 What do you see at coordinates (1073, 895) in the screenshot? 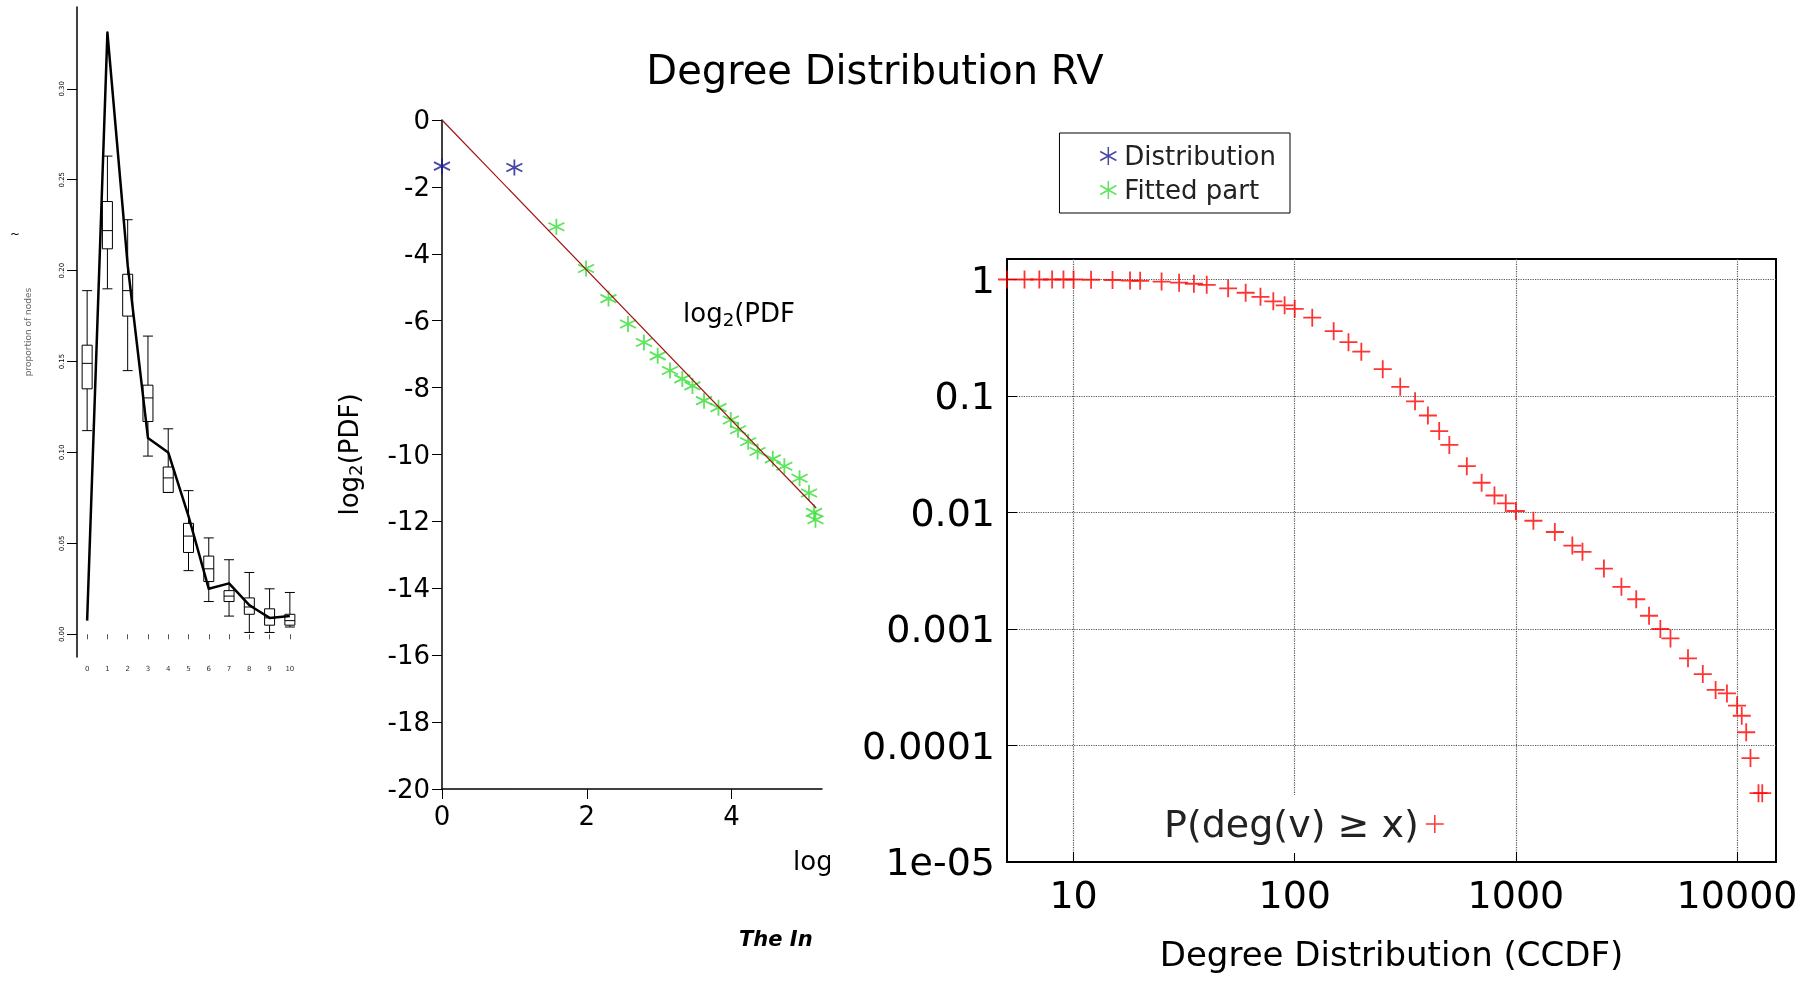
I see `x-tick-label: 10` at bounding box center [1073, 895].